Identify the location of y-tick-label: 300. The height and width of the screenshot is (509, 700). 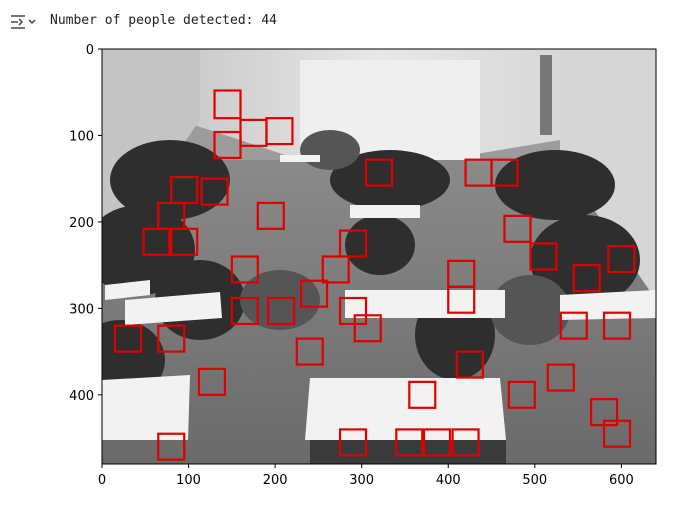
(81, 309).